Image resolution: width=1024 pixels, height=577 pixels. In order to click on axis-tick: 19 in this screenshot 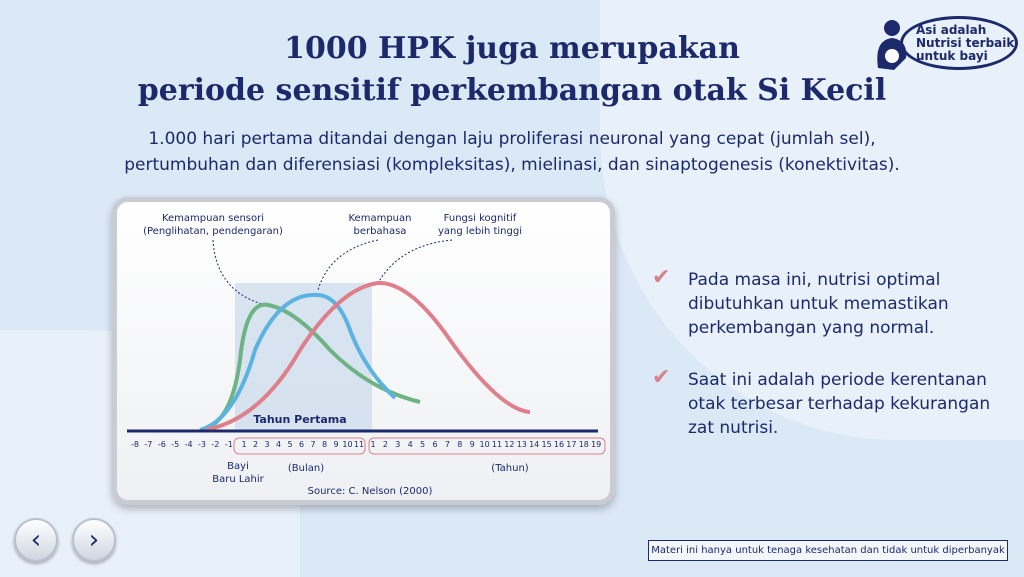, I will do `click(596, 444)`.